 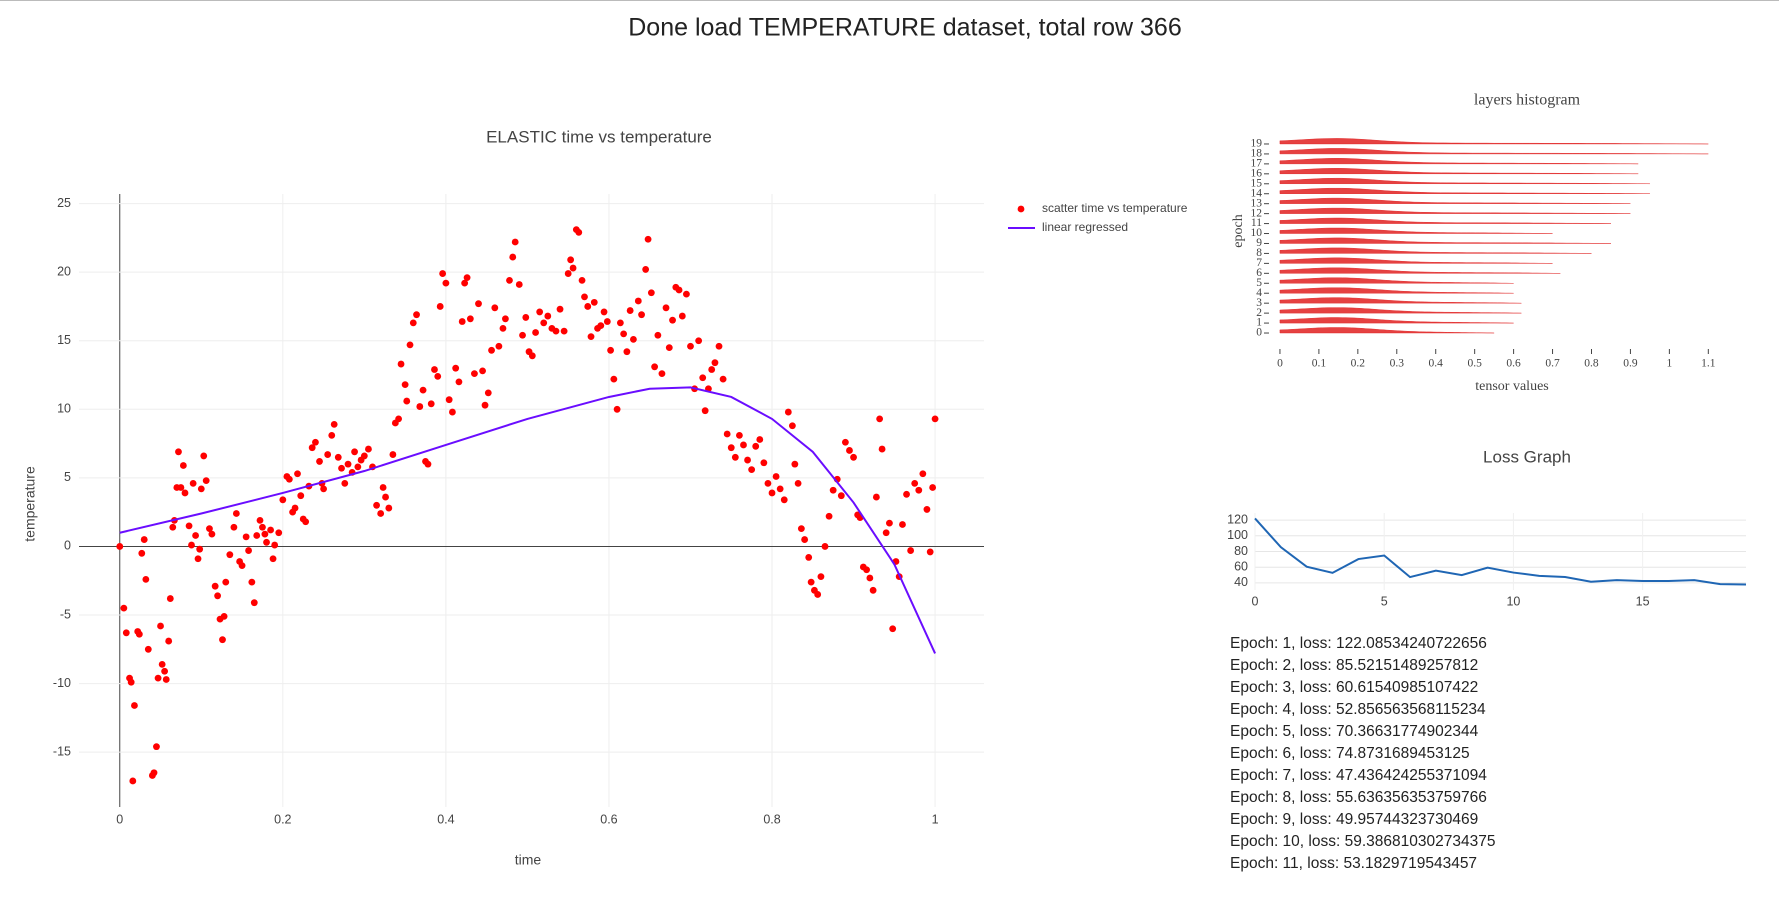 I want to click on y-axis-label: temperature, so click(x=30, y=504).